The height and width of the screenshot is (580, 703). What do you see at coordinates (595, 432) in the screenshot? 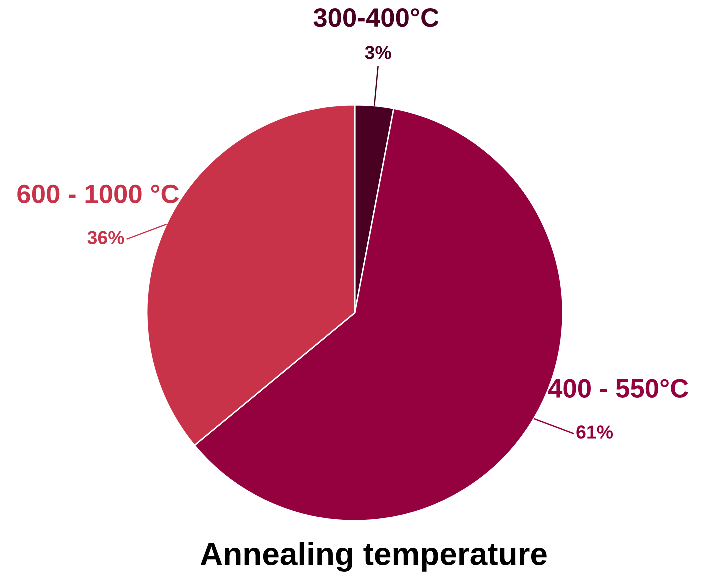
I see `data-label: 61%` at bounding box center [595, 432].